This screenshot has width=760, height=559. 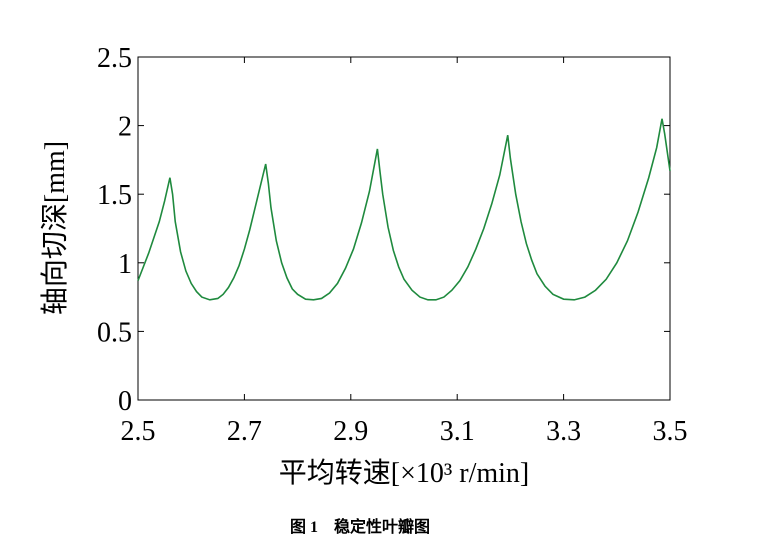 I want to click on x-tick-label: 2.7, so click(x=244, y=431).